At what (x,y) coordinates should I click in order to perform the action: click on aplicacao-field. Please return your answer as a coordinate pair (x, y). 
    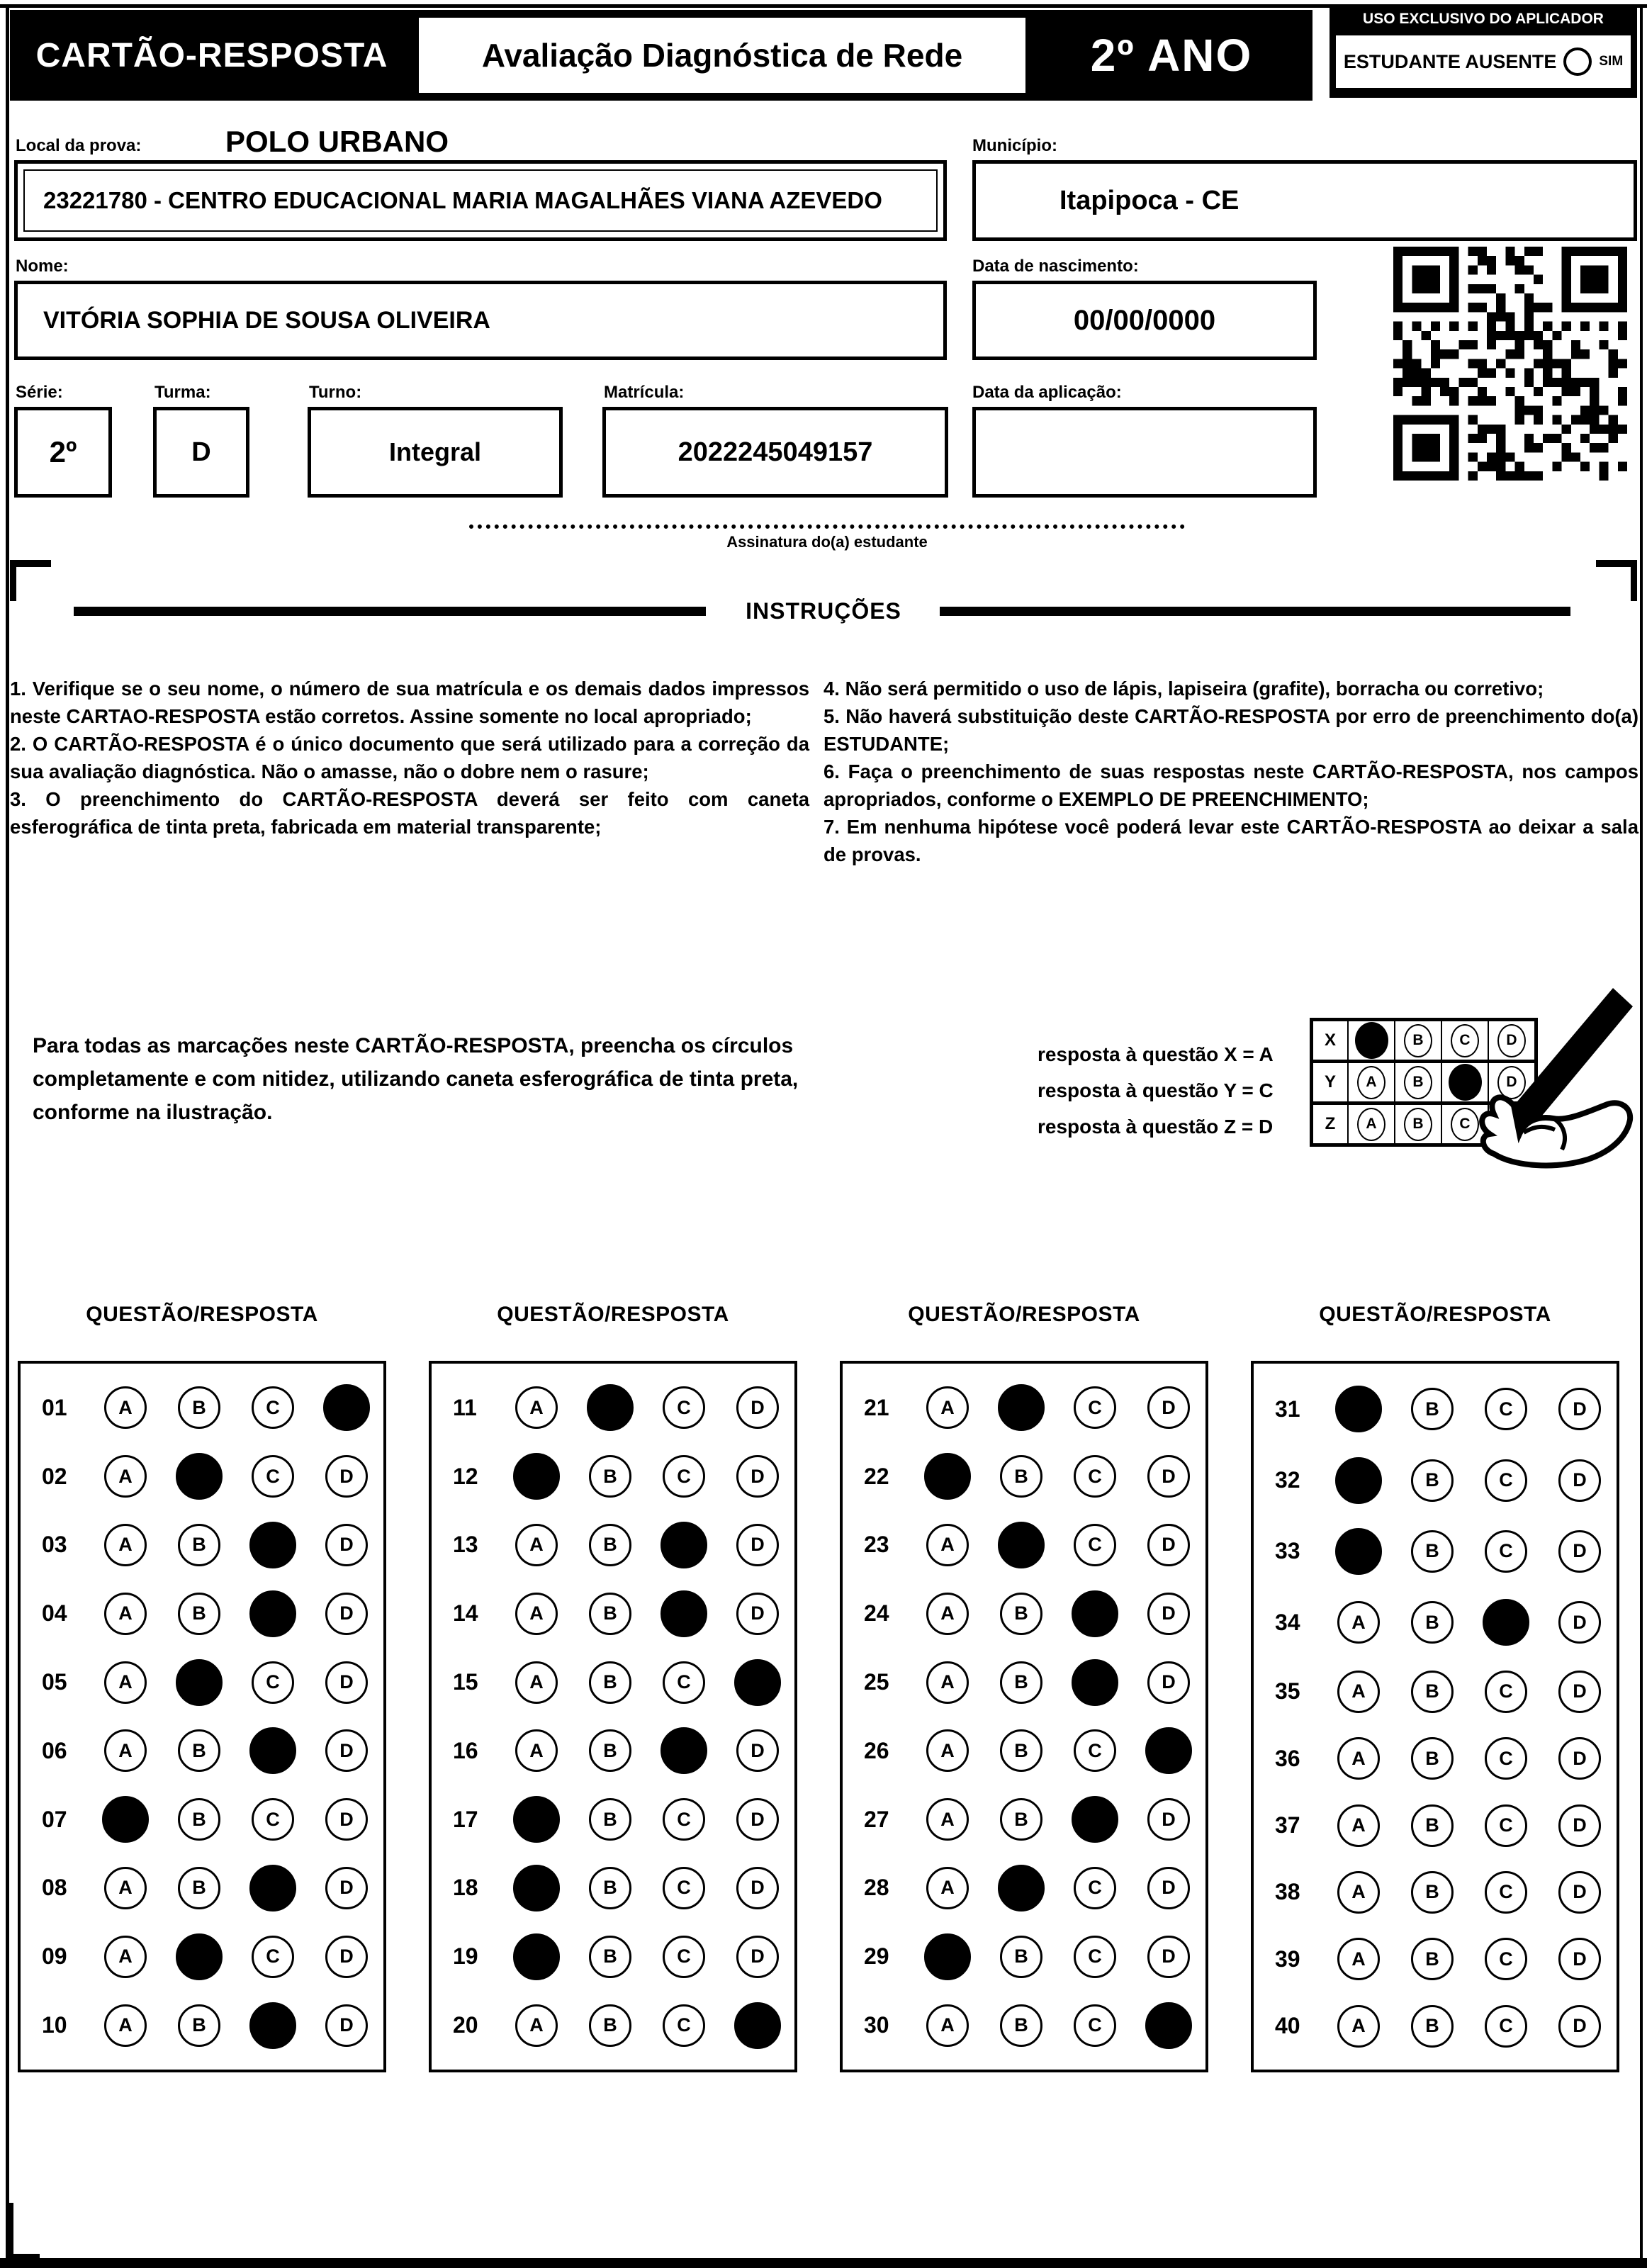
    Looking at the image, I should click on (1144, 452).